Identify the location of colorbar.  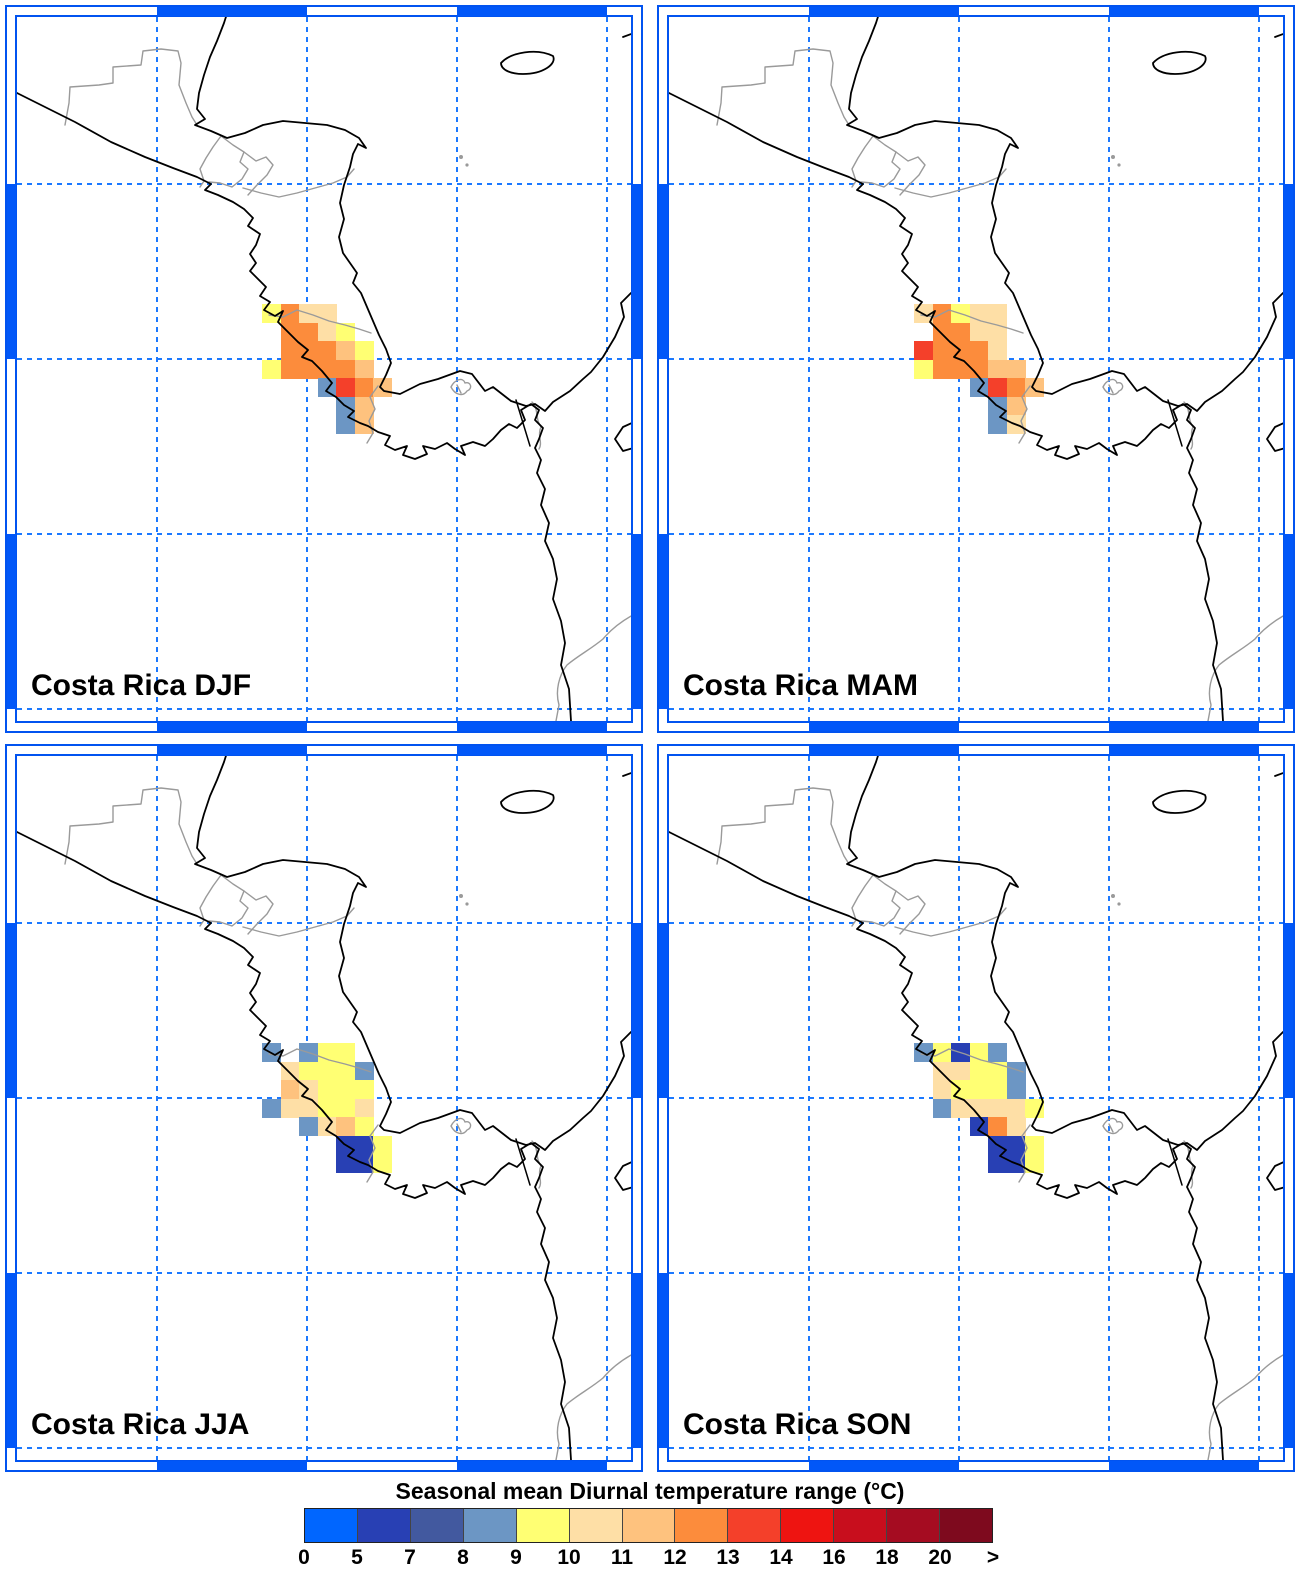
(648, 1525).